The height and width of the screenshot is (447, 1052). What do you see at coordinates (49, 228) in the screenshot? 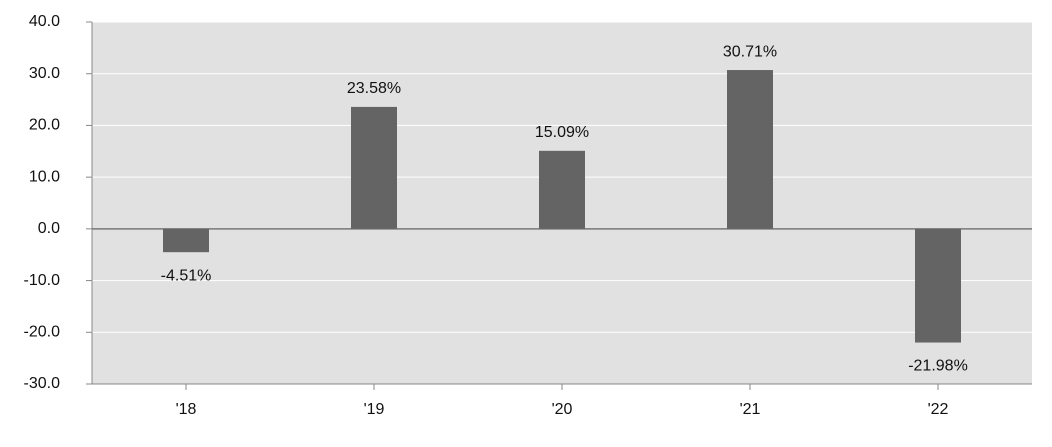
I see `y-tick-label: 0.0` at bounding box center [49, 228].